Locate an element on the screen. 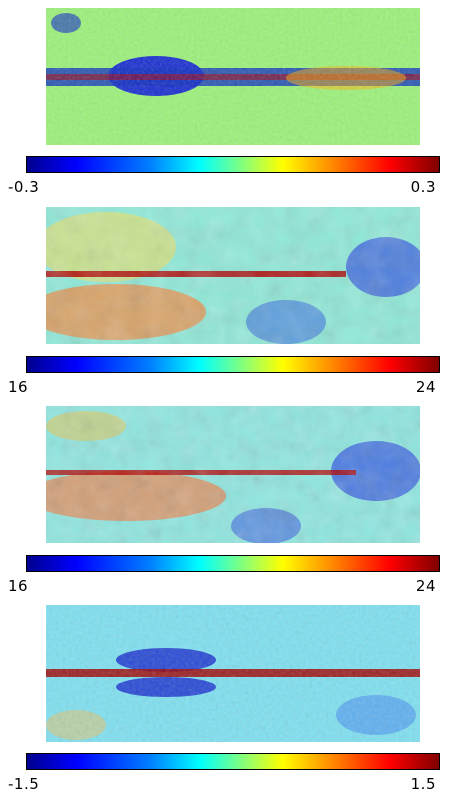 The image size is (456, 798). colorbar-4-max-label: 1.5 is located at coordinates (423, 784).